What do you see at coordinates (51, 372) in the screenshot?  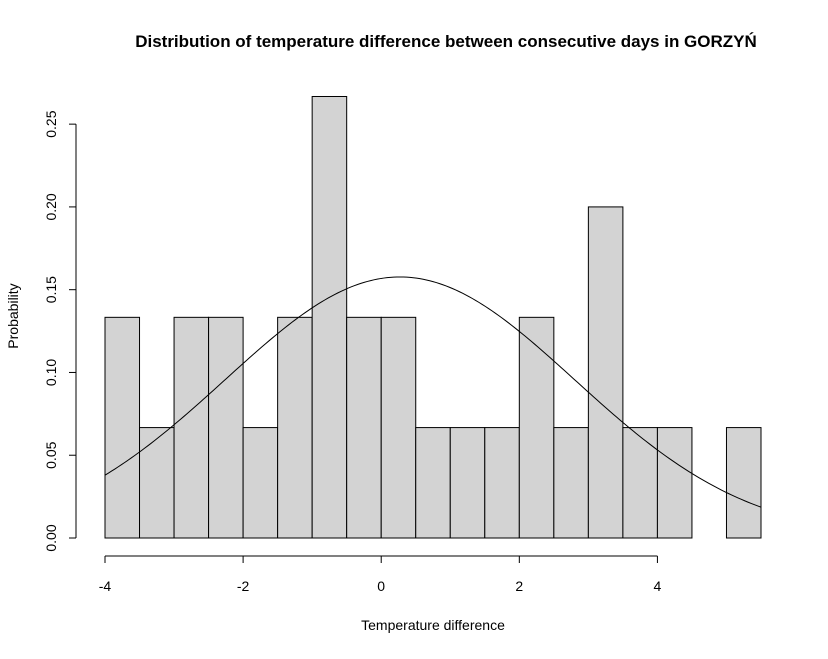 I see `y-tick-label: 0.10` at bounding box center [51, 372].